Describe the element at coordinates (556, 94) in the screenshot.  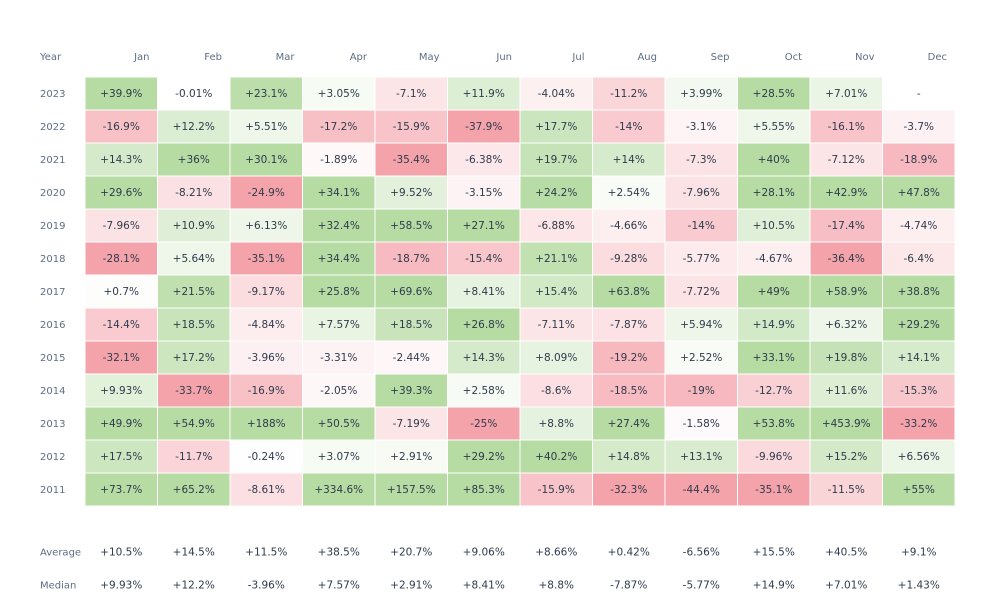
I see `cell-value-label: -4.04%` at that location.